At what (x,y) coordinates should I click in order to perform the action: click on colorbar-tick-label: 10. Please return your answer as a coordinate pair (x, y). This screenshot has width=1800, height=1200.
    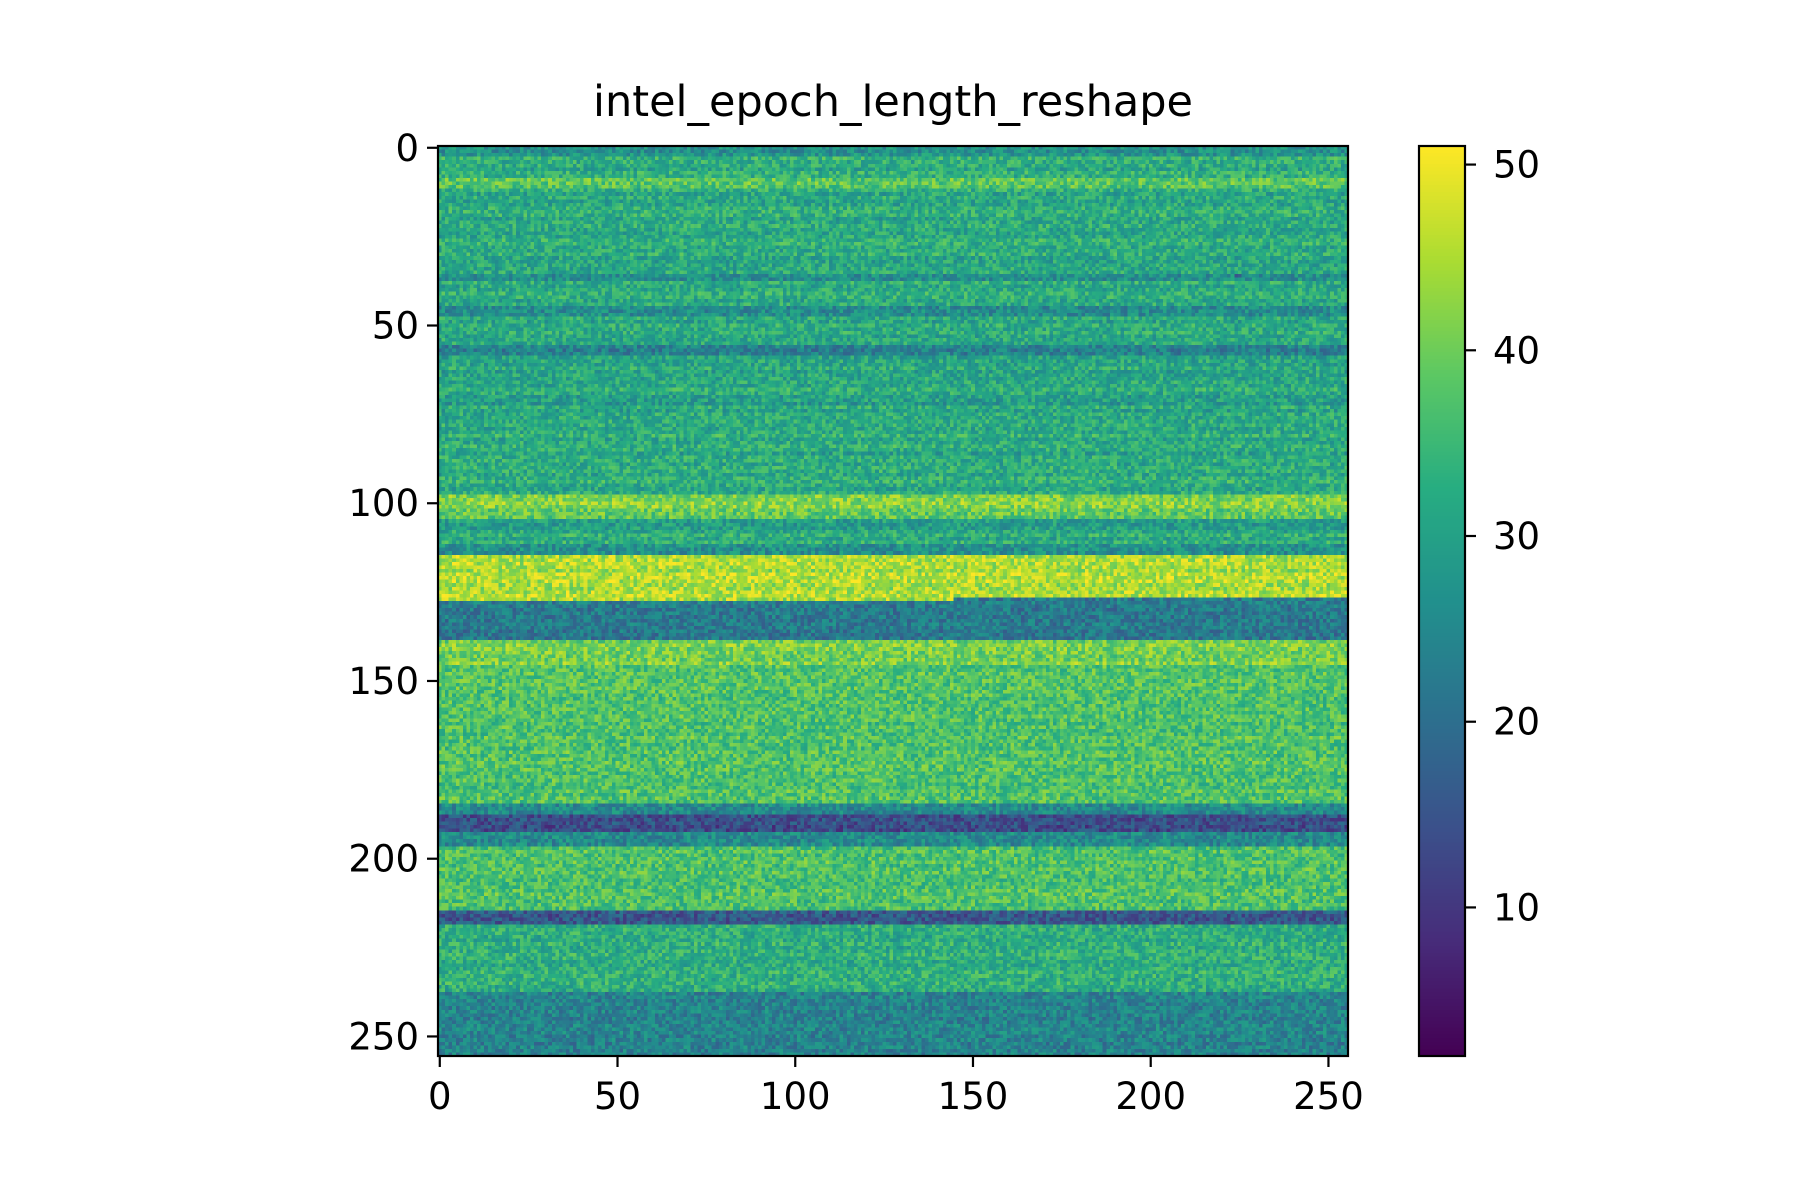
    Looking at the image, I should click on (1516, 907).